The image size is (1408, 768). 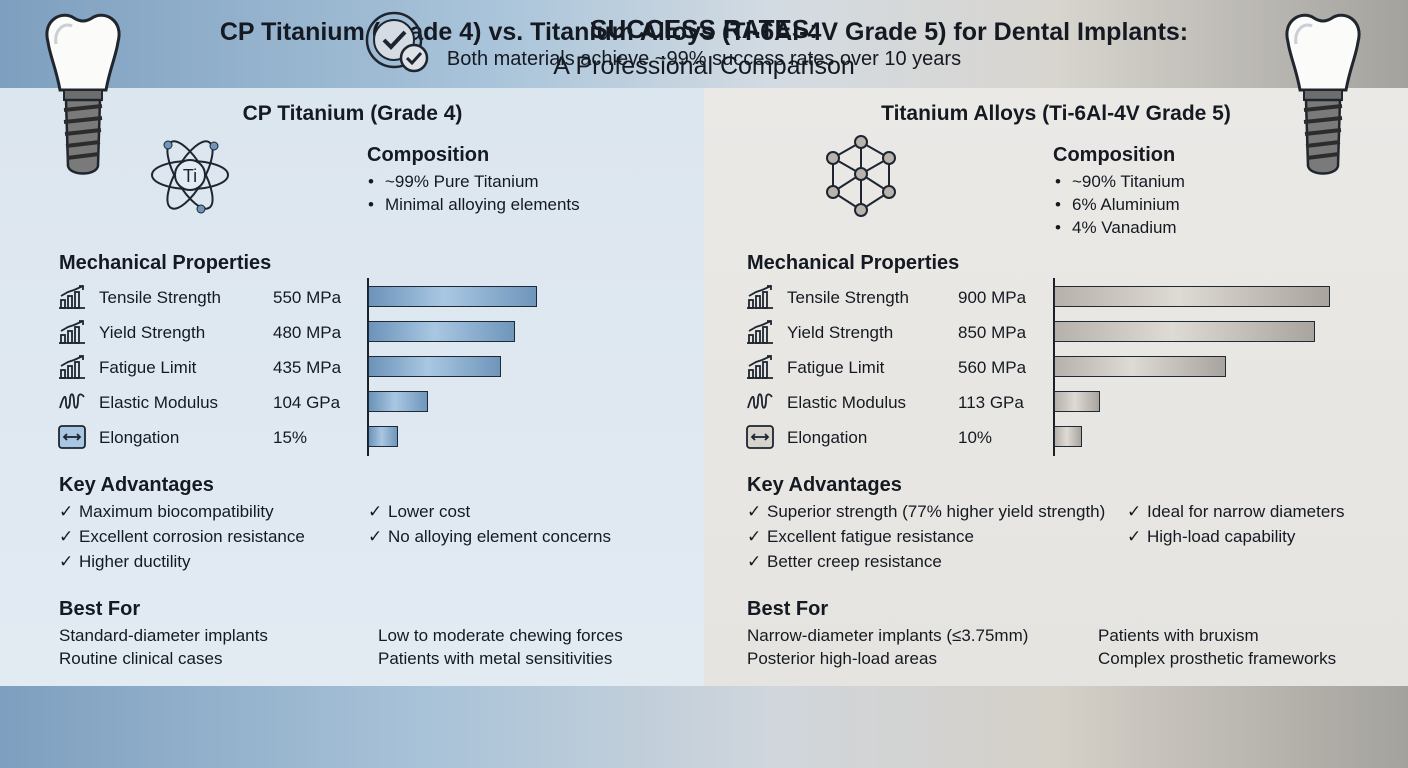 I want to click on property-value: 435 MPa, so click(x=307, y=367).